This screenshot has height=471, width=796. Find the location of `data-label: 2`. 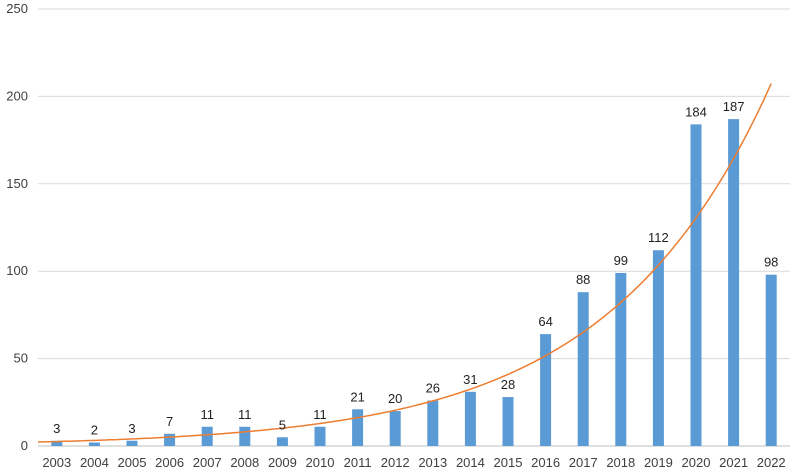

data-label: 2 is located at coordinates (94, 430).